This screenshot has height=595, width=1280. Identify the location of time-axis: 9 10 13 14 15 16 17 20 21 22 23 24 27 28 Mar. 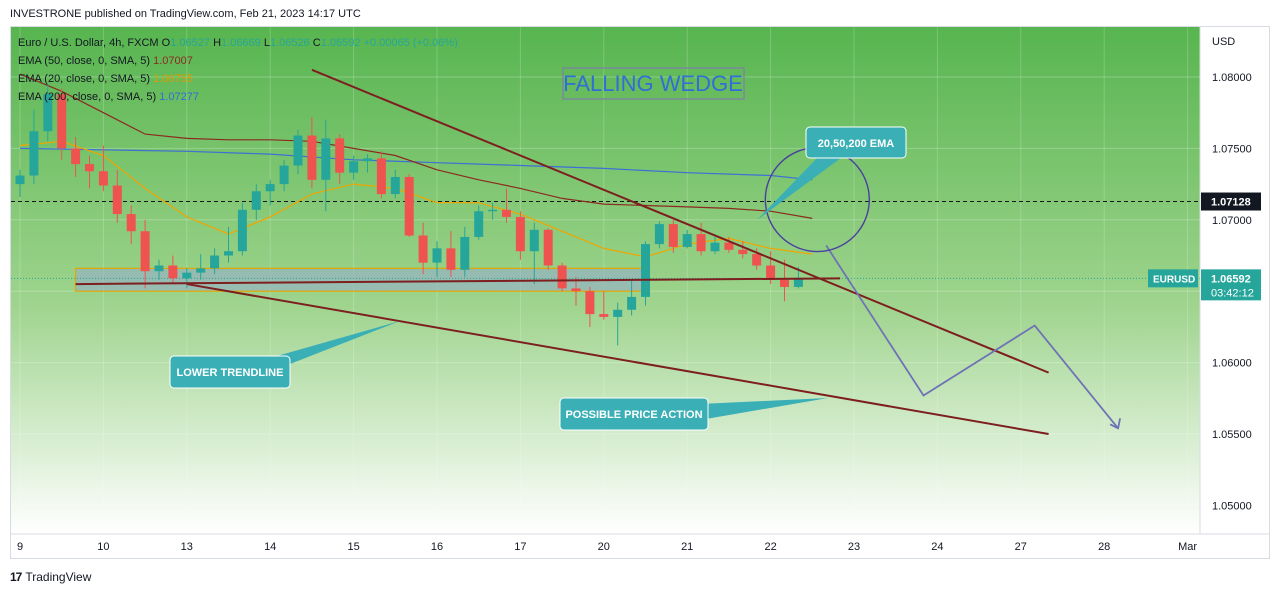
(640, 545).